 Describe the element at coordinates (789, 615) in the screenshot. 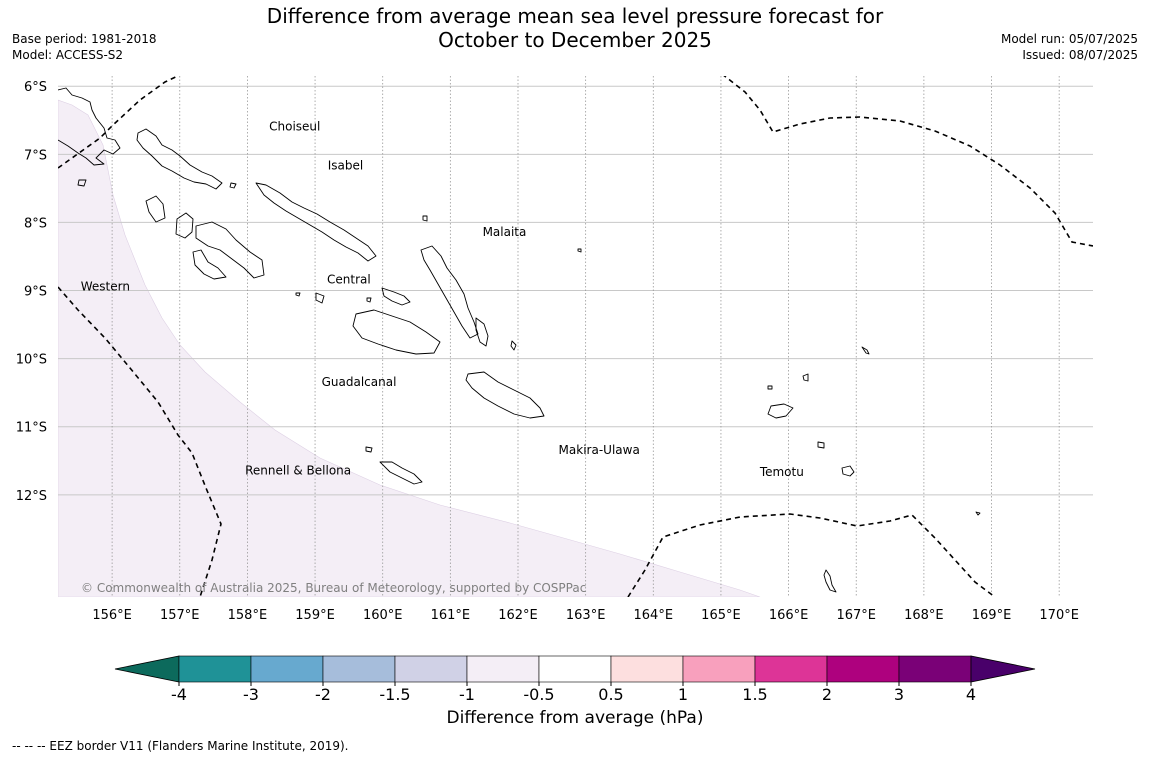

I see `lon-tick-label: 166°E` at that location.